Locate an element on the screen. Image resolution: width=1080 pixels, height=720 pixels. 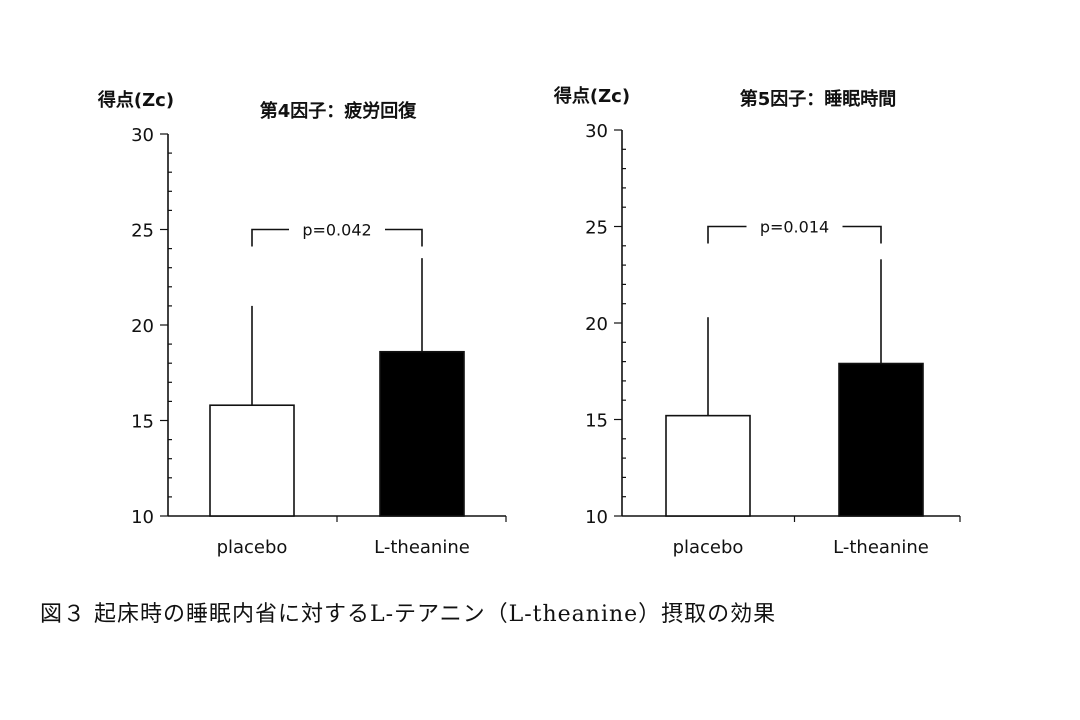
significance-label: p=0.014 is located at coordinates (794, 227).